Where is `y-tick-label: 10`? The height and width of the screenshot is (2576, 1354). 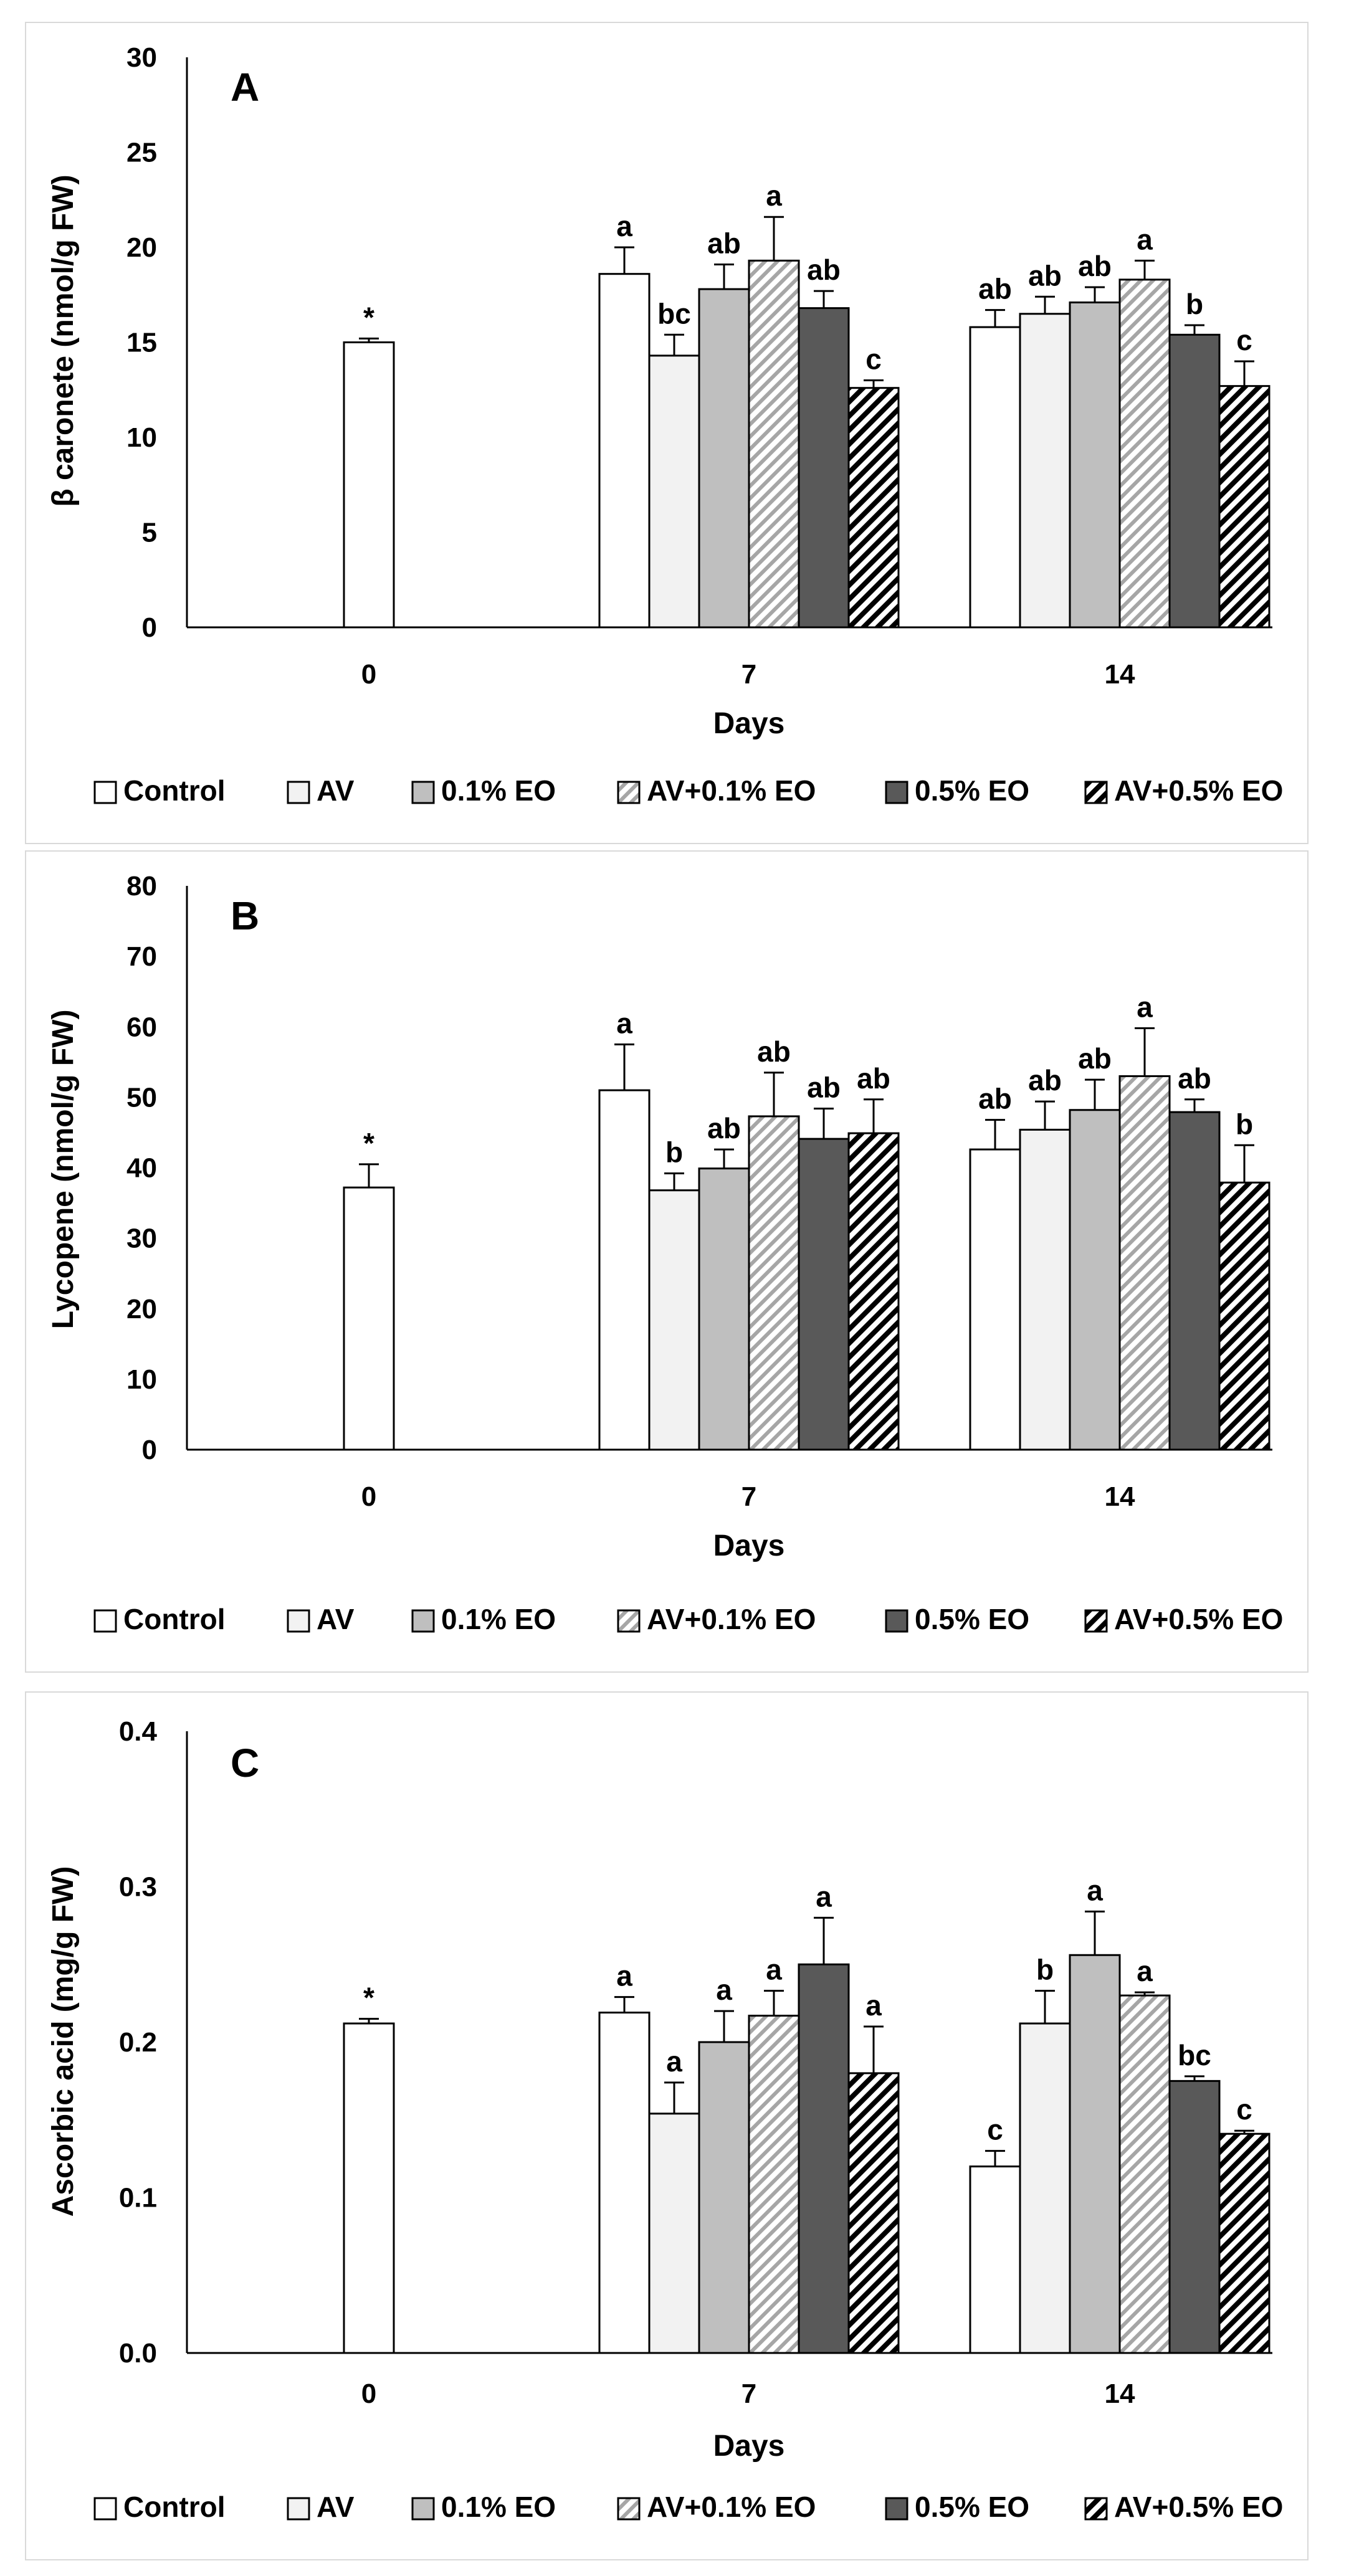
y-tick-label: 10 is located at coordinates (141, 437).